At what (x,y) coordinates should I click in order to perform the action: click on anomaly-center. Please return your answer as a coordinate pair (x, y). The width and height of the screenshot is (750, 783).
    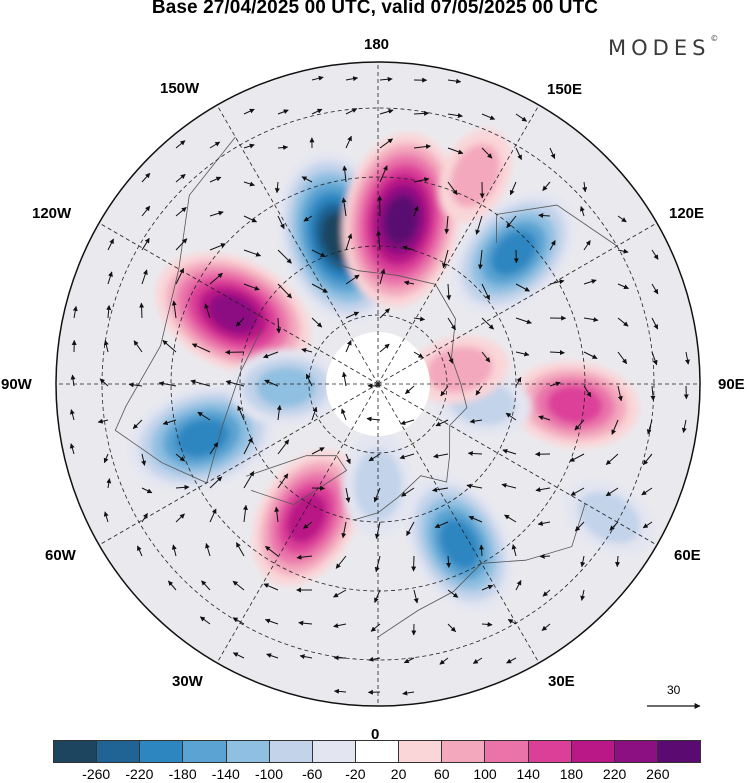
    Looking at the image, I should click on (401, 220).